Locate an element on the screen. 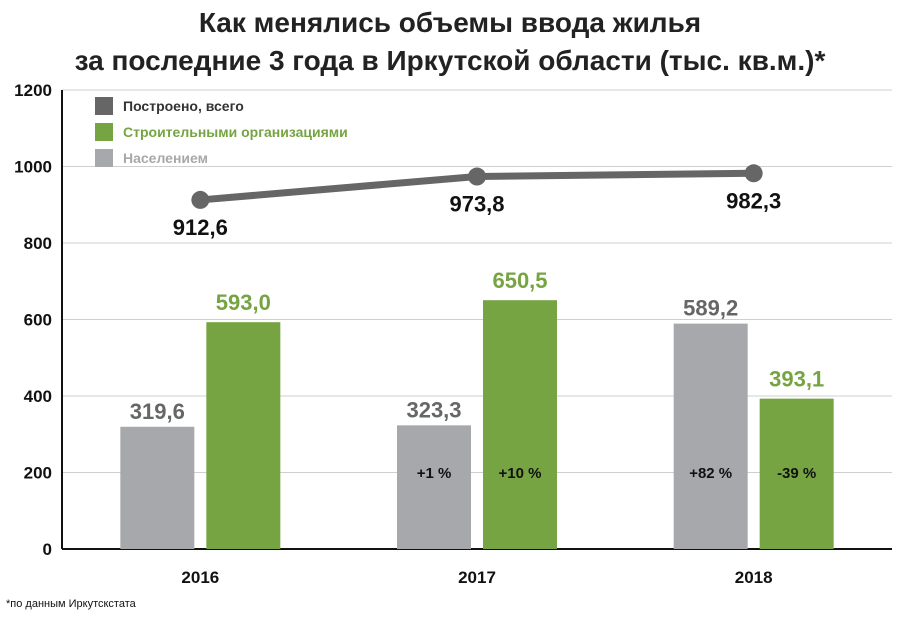 Image resolution: width=900 pixels, height=621 pixels. x-axis-categories: 2016 2017 2018 is located at coordinates (476, 577).